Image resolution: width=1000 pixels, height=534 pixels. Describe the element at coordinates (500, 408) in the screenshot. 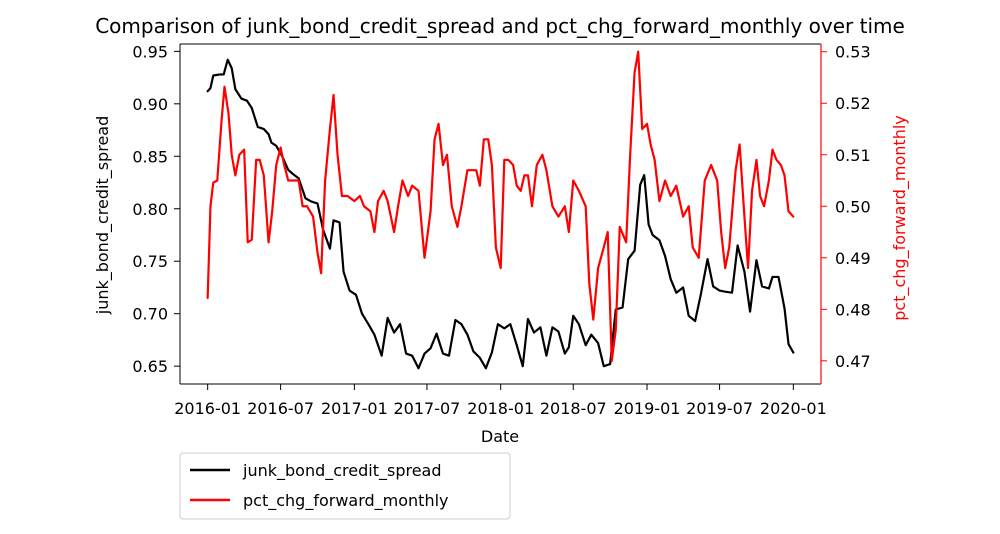

I see `x-tick-label: 2018-01` at that location.